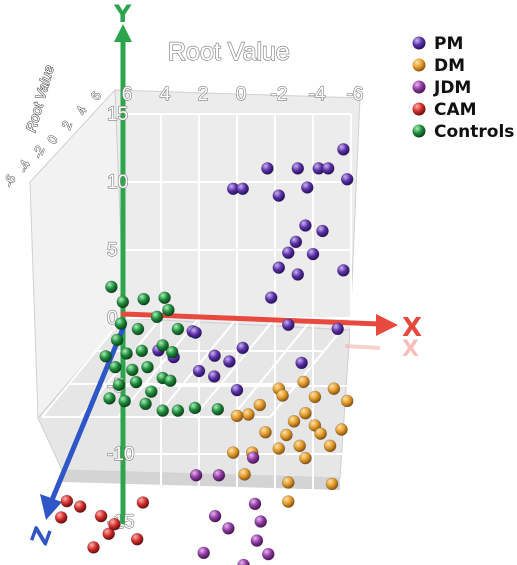 This screenshot has height=565, width=517. Describe the element at coordinates (229, 52) in the screenshot. I see `x-axis-label: Root Value` at that location.